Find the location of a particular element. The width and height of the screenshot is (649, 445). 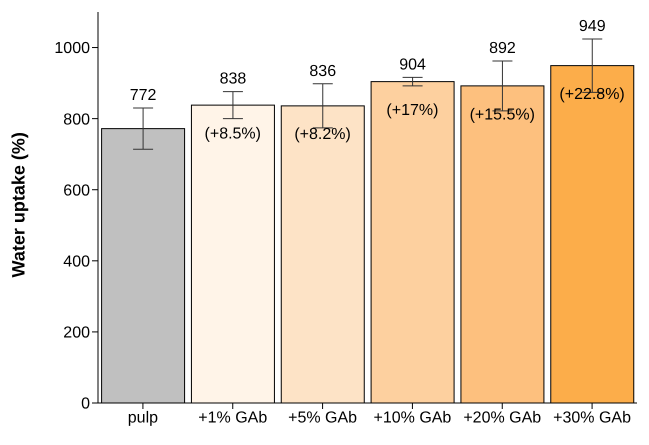

data-label: 904 is located at coordinates (412, 65).